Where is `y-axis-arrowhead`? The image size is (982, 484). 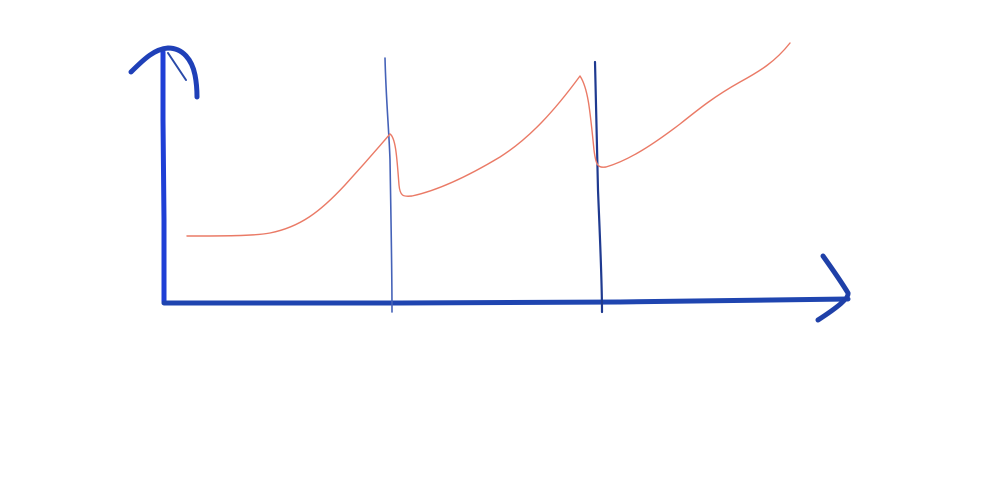 y-axis-arrowhead is located at coordinates (164, 72).